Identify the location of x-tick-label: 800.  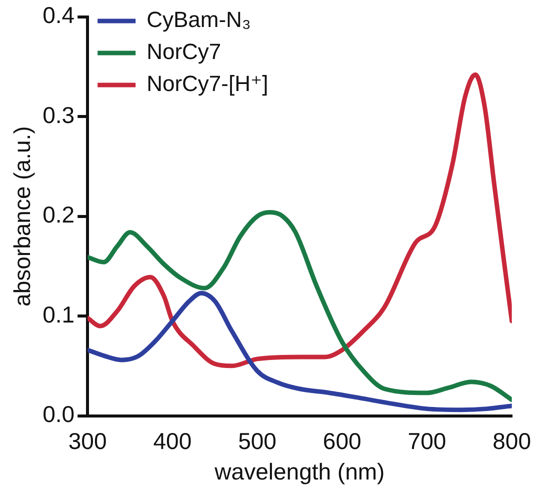
(511, 441).